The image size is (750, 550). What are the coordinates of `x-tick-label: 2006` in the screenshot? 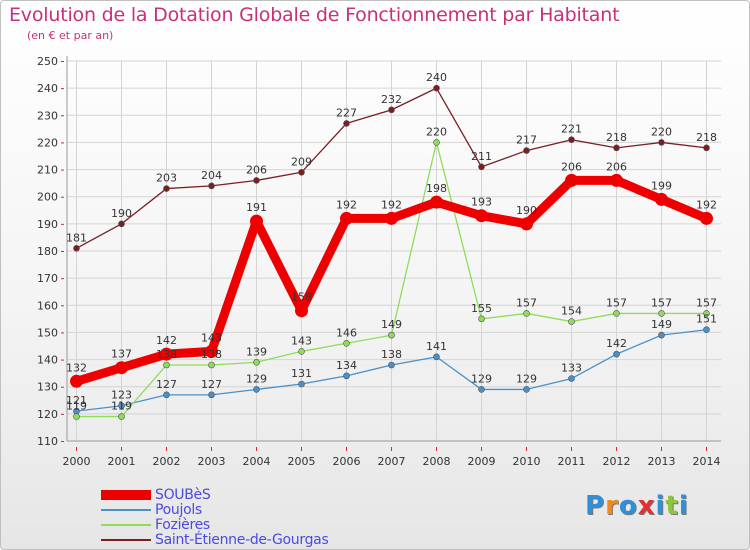 It's located at (347, 461).